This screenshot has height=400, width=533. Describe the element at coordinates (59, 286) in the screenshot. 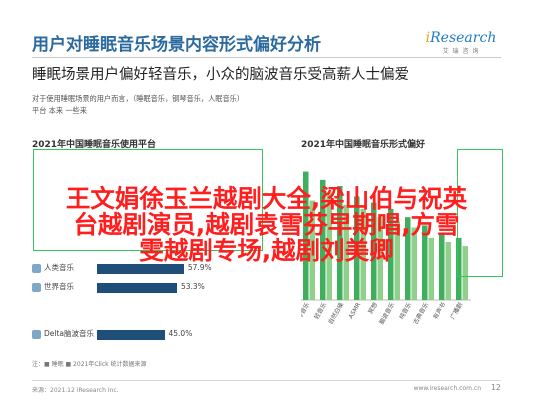

I see `hbar-label: 世界音乐` at that location.